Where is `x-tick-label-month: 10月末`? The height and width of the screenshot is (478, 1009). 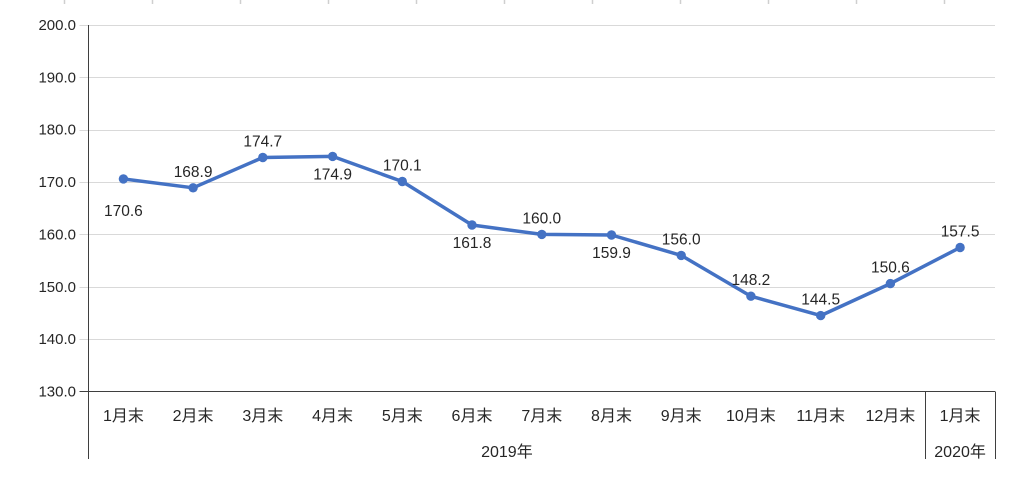 x-tick-label-month: 10月末 is located at coordinates (751, 416).